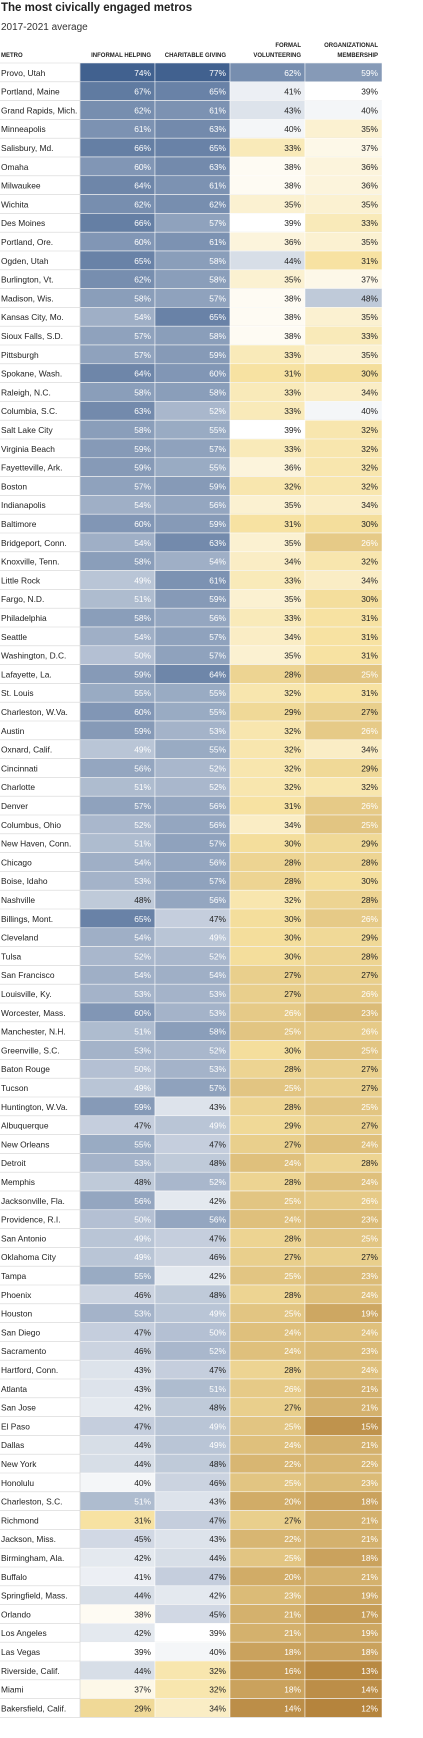 Image resolution: width=423 pixels, height=1738 pixels. What do you see at coordinates (13, 1163) in the screenshot?
I see `metro-label: Detroit` at bounding box center [13, 1163].